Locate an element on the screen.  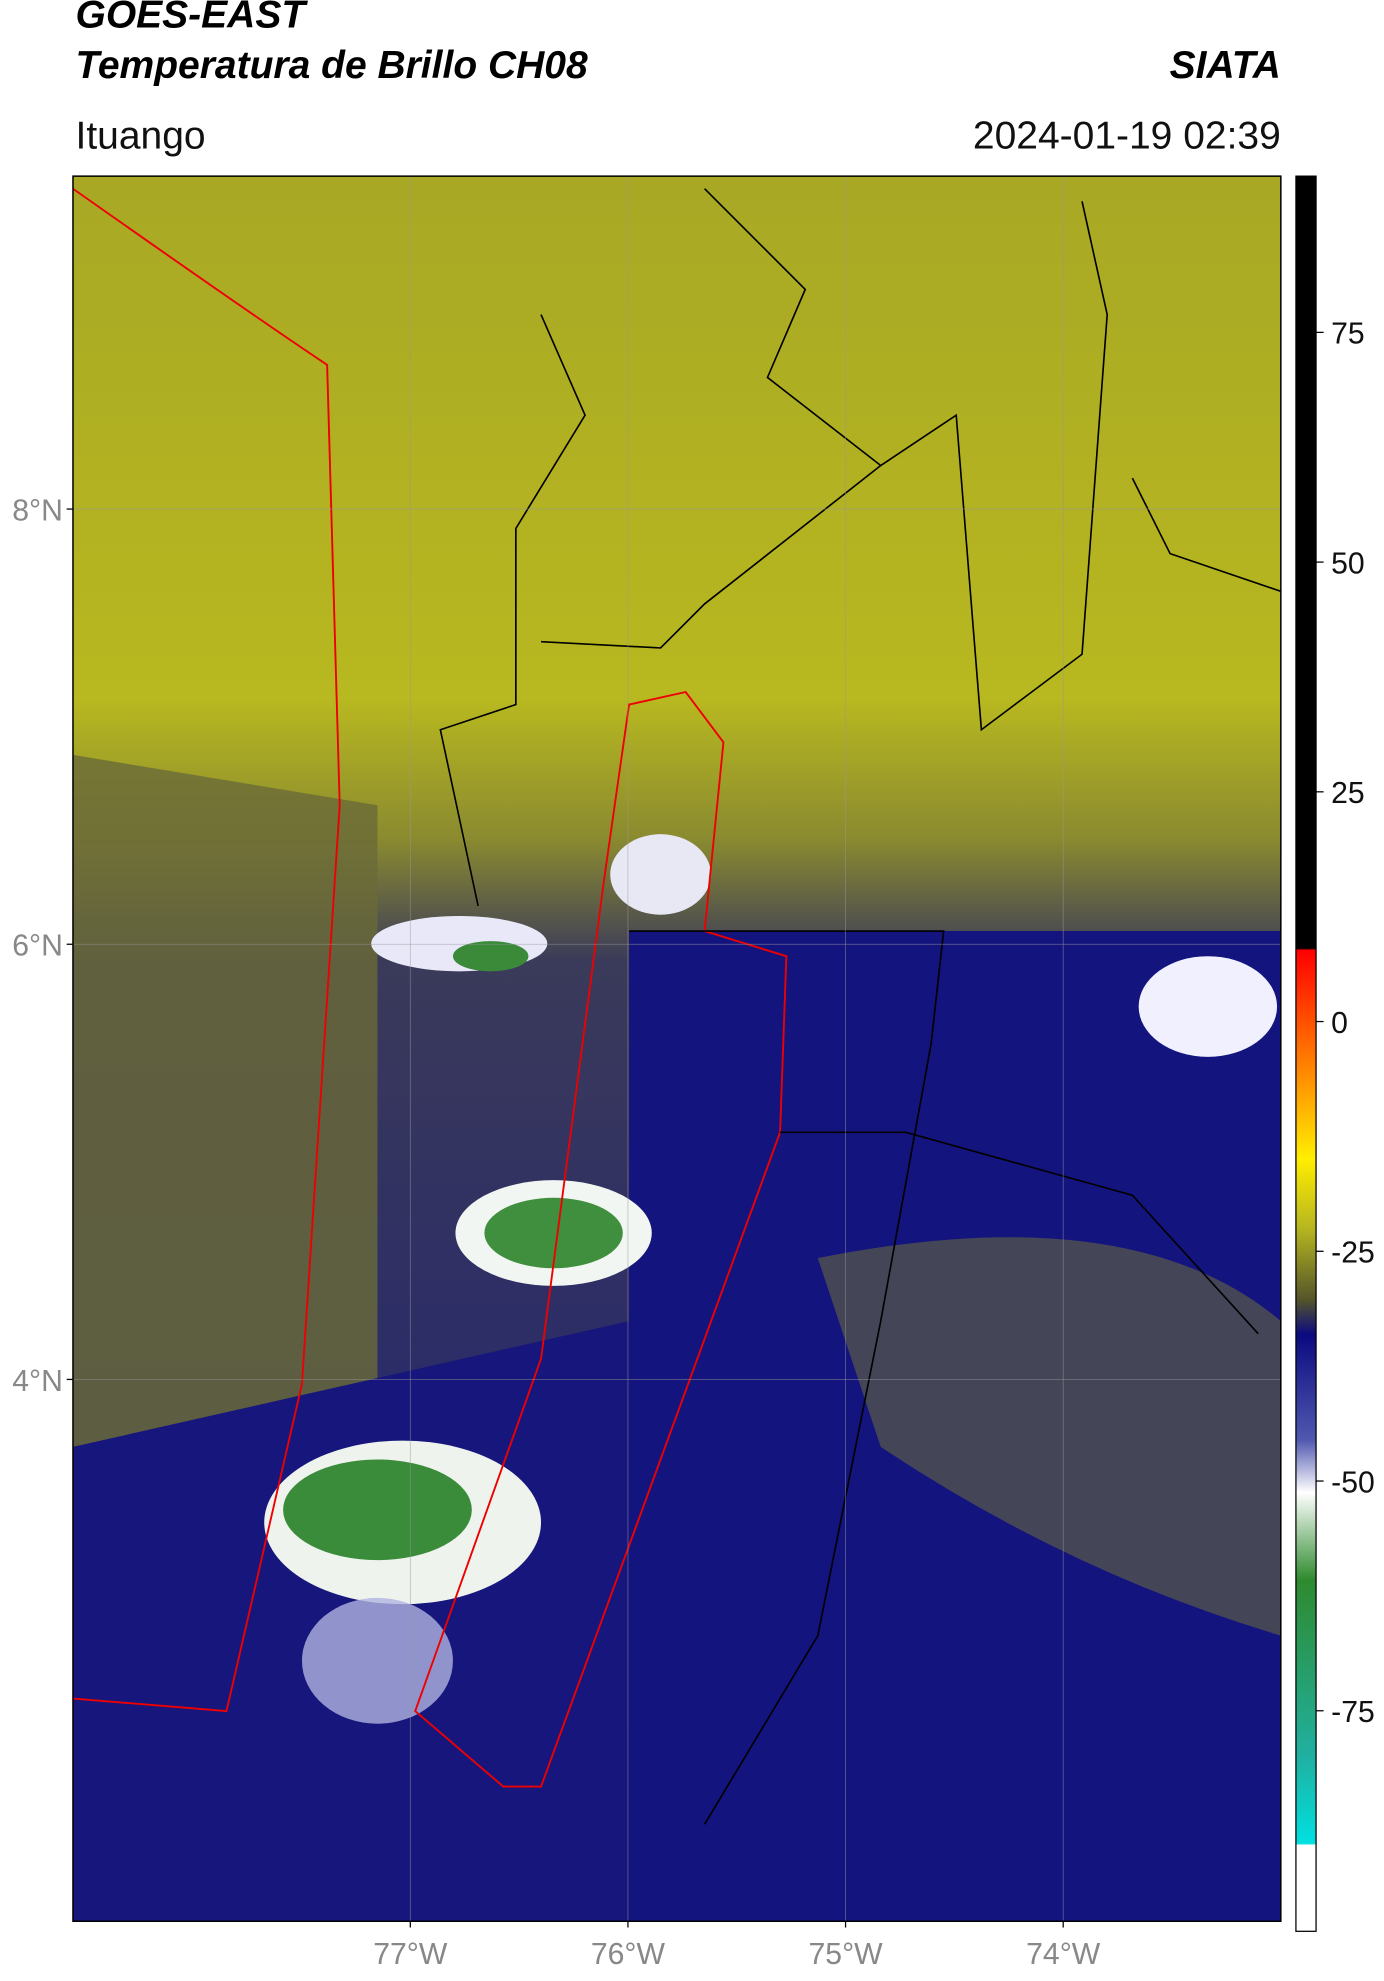
colorbar-label: -50 is located at coordinates (1353, 1482).